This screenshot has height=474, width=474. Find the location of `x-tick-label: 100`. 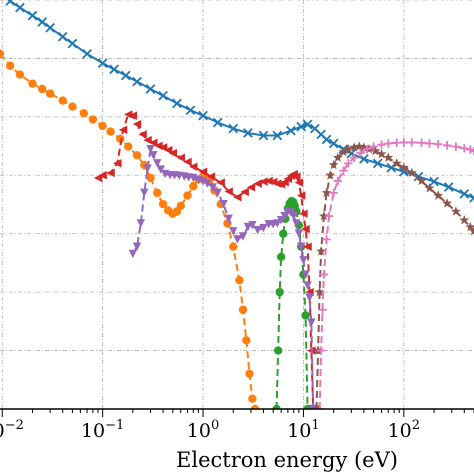

x-tick-label: 100 is located at coordinates (203, 430).